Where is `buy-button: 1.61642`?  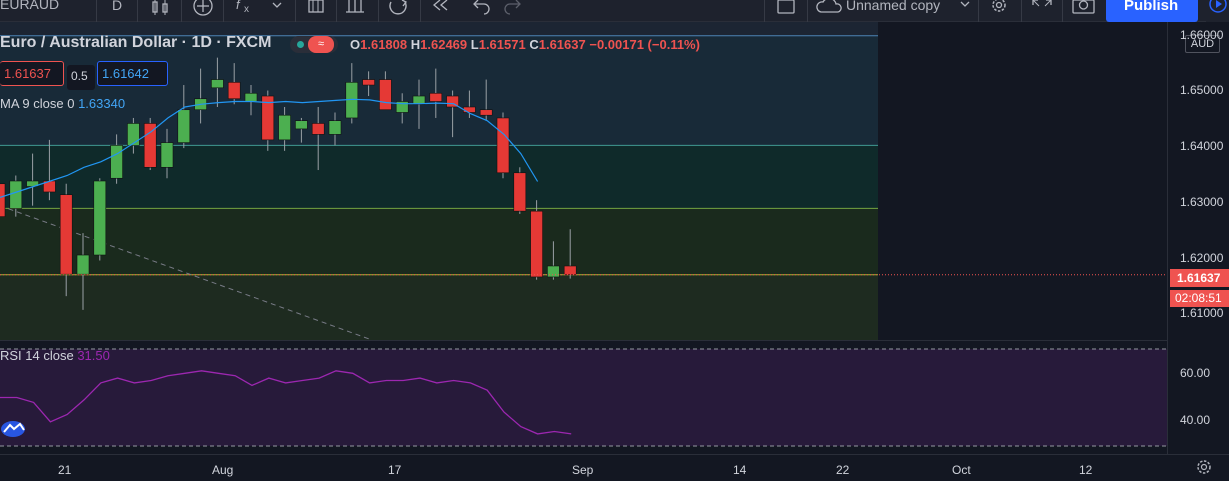
buy-button: 1.61642 is located at coordinates (132, 73).